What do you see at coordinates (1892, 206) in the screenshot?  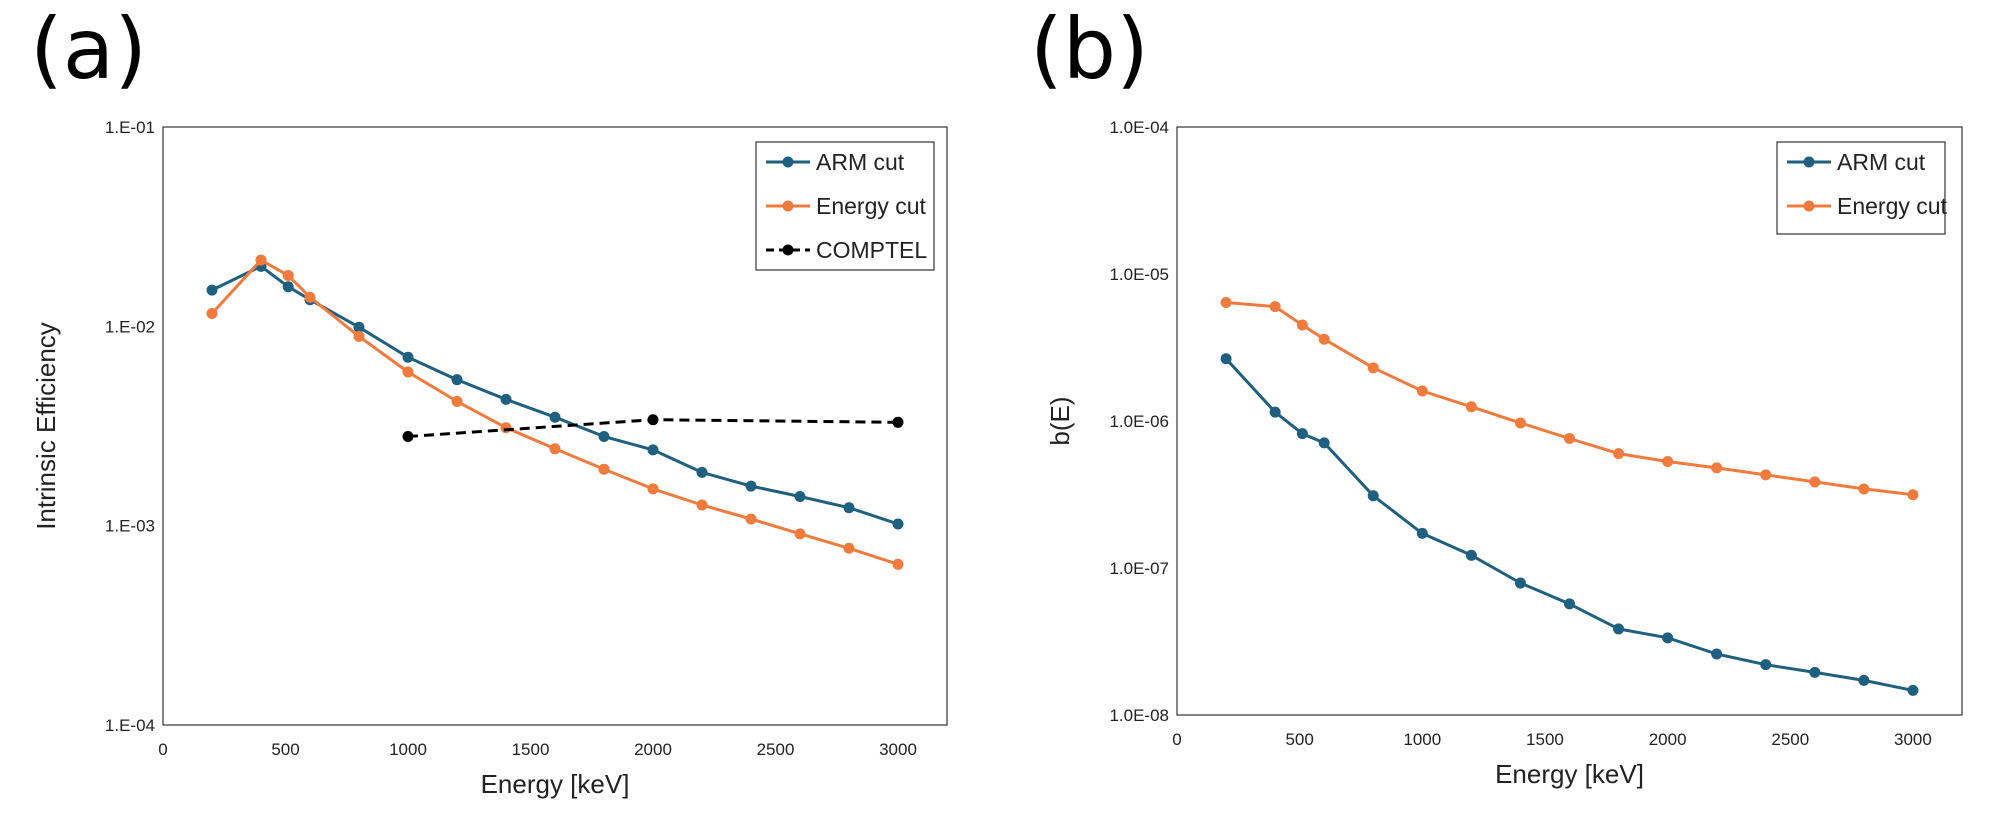 I see `legend-label: Energy cut` at bounding box center [1892, 206].